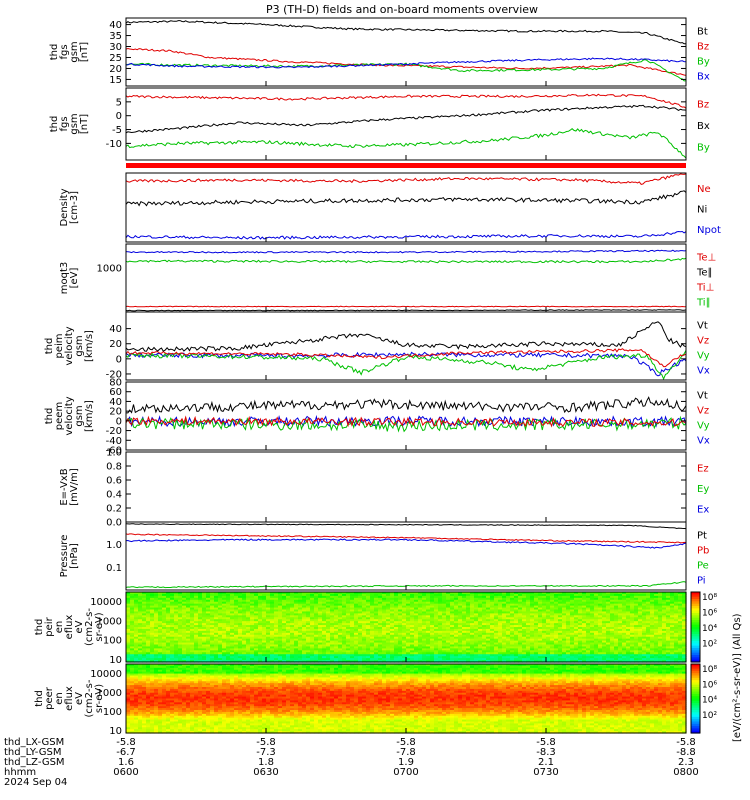 Image resolution: width=750 pixels, height=800 pixels. What do you see at coordinates (703, 551) in the screenshot?
I see `legend-entry: Pb` at bounding box center [703, 551].